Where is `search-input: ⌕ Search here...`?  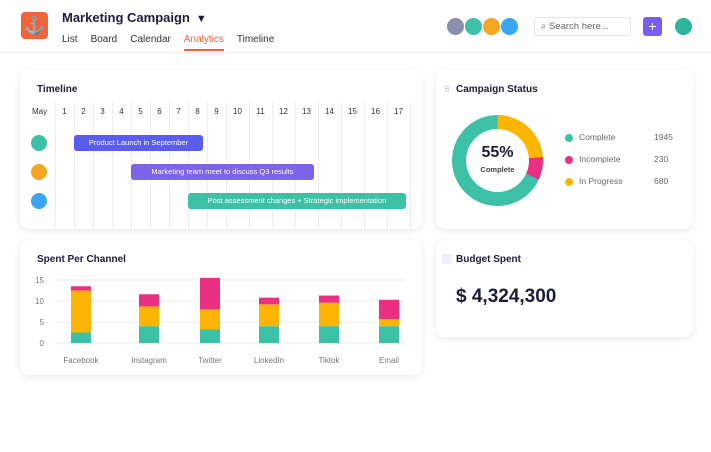 search-input: ⌕ Search here... is located at coordinates (582, 26).